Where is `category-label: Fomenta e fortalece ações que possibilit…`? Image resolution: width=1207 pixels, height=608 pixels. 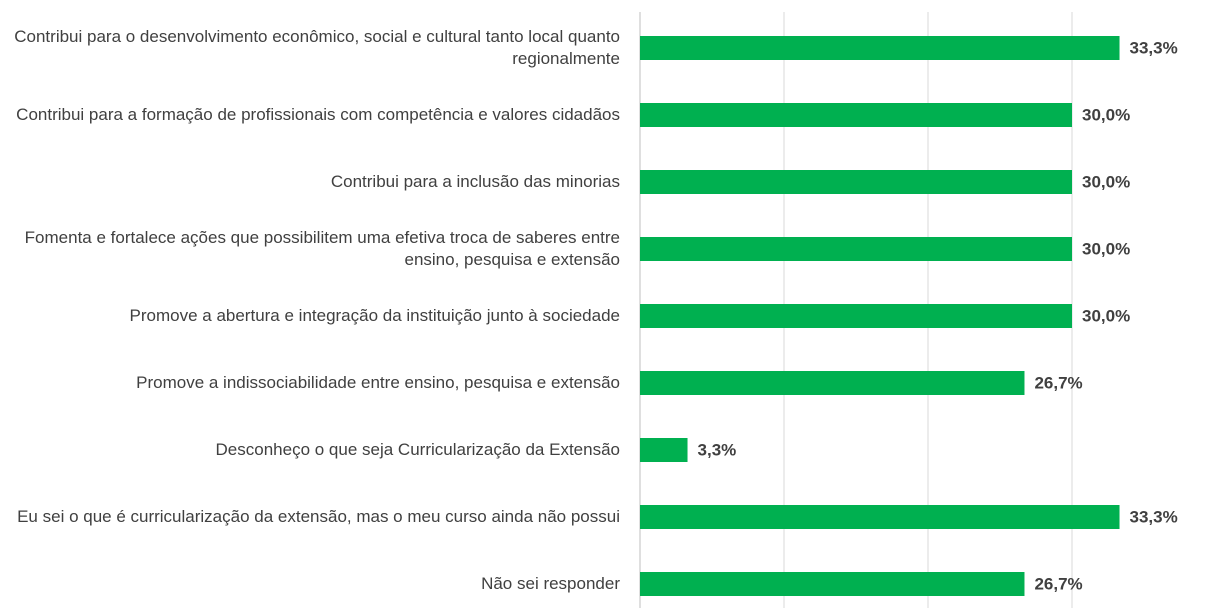
category-label: Fomenta e fortalece ações que possibilit… is located at coordinates (322, 248).